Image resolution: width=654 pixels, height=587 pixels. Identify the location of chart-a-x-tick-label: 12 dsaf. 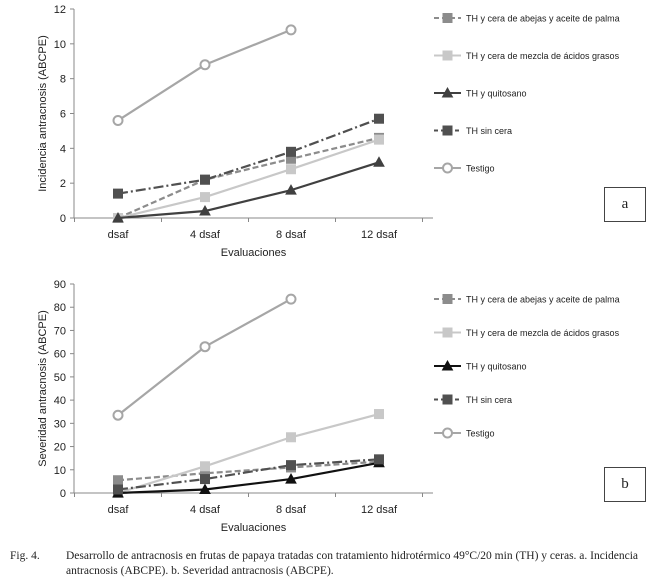
(379, 235).